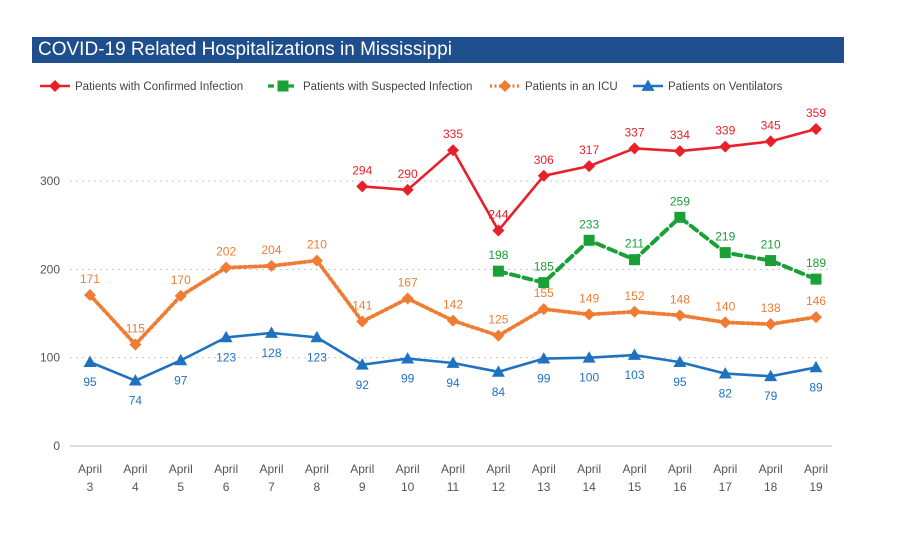 This screenshot has width=899, height=537. What do you see at coordinates (362, 170) in the screenshot?
I see `data-label: 294` at bounding box center [362, 170].